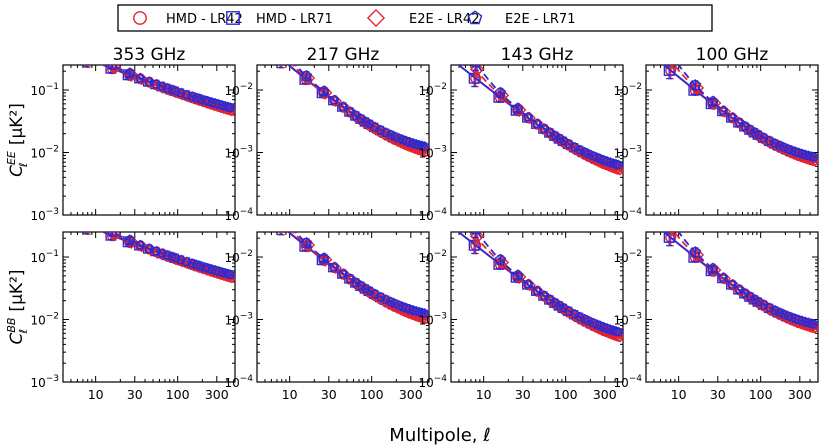 This screenshot has height=447, width=831. What do you see at coordinates (432, 382) in the screenshot?
I see `y-tick-label: 10⁻⁴` at bounding box center [432, 382].